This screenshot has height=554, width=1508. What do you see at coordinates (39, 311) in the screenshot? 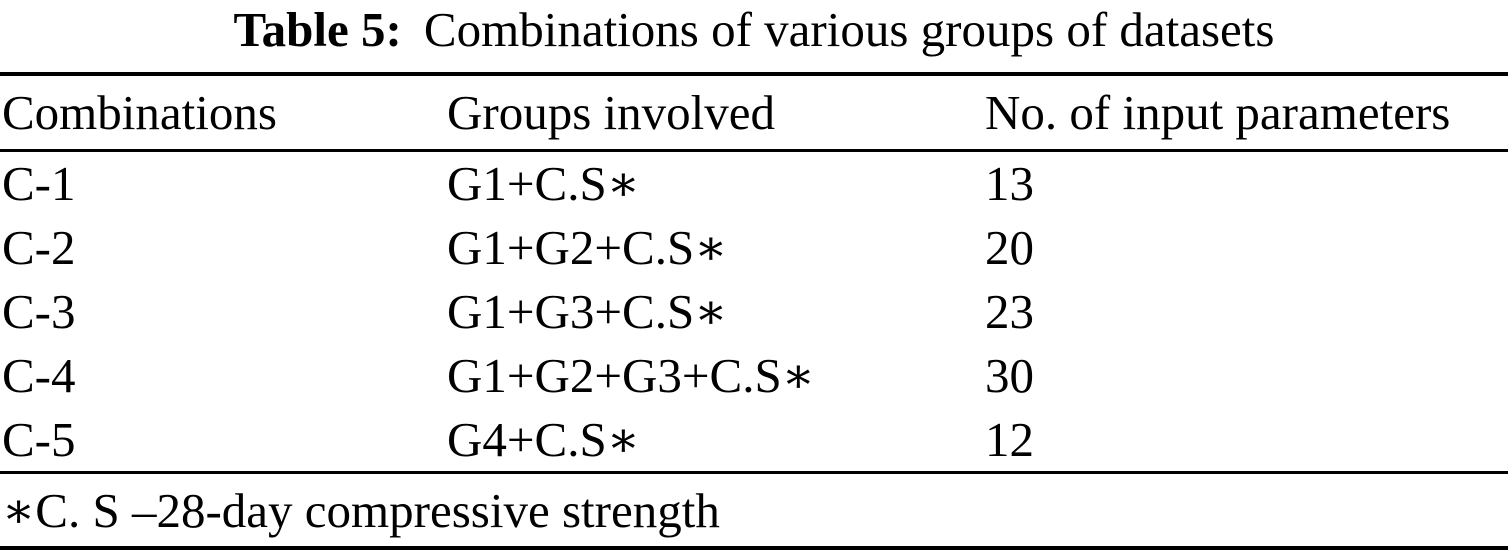
I see `cell-combination: C-3` at bounding box center [39, 311].